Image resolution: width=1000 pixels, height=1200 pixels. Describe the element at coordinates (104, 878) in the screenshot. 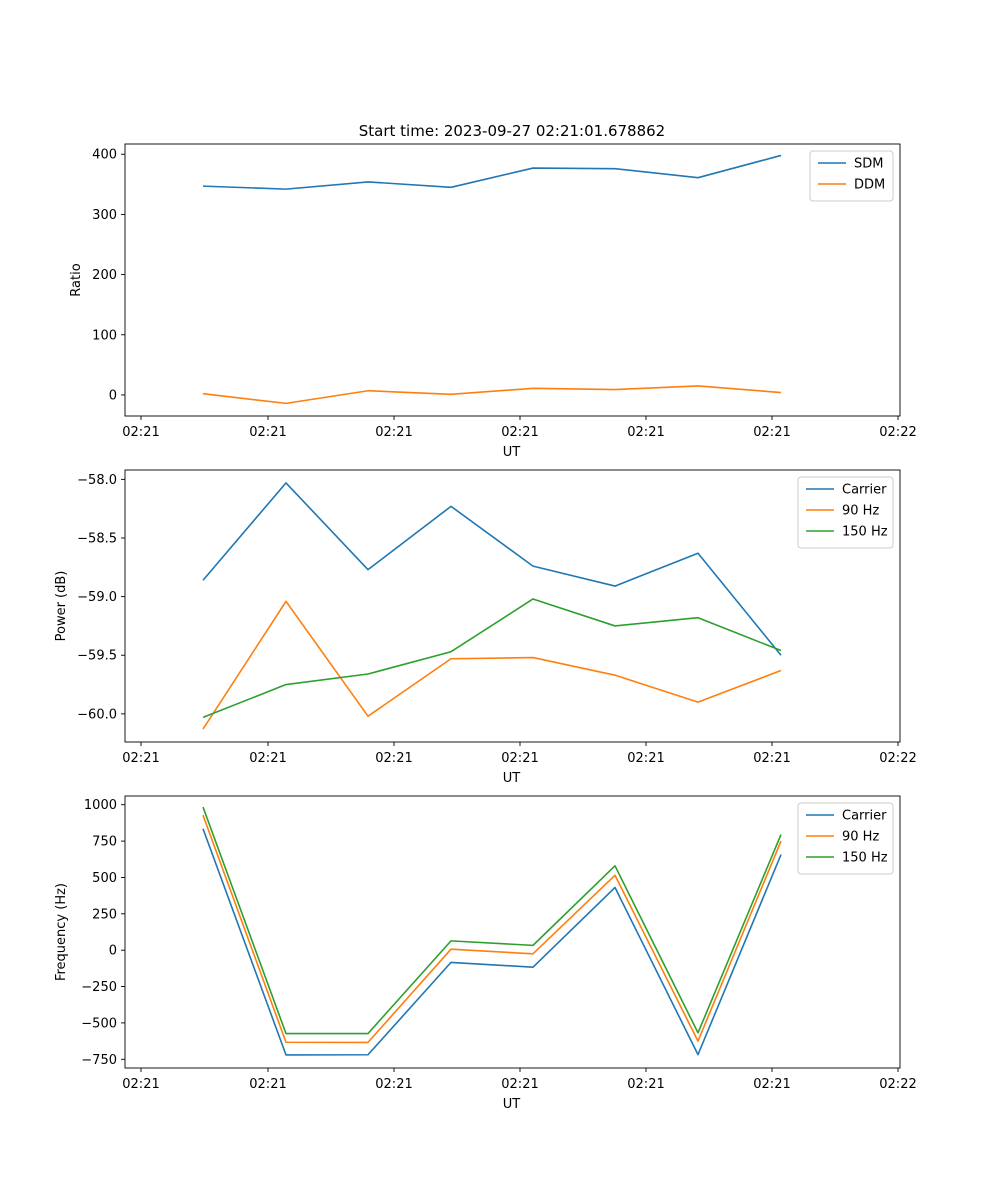

I see `y-tick-label: 500` at that location.